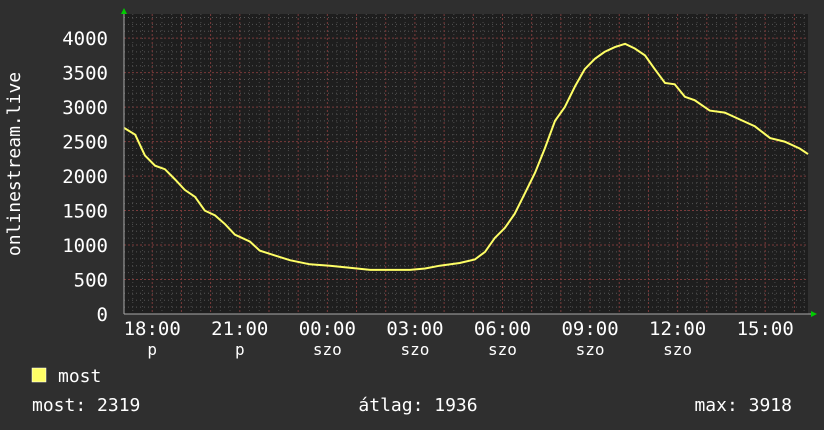 The image size is (824, 430). I want to click on y-tick-label: 4000, so click(85, 39).